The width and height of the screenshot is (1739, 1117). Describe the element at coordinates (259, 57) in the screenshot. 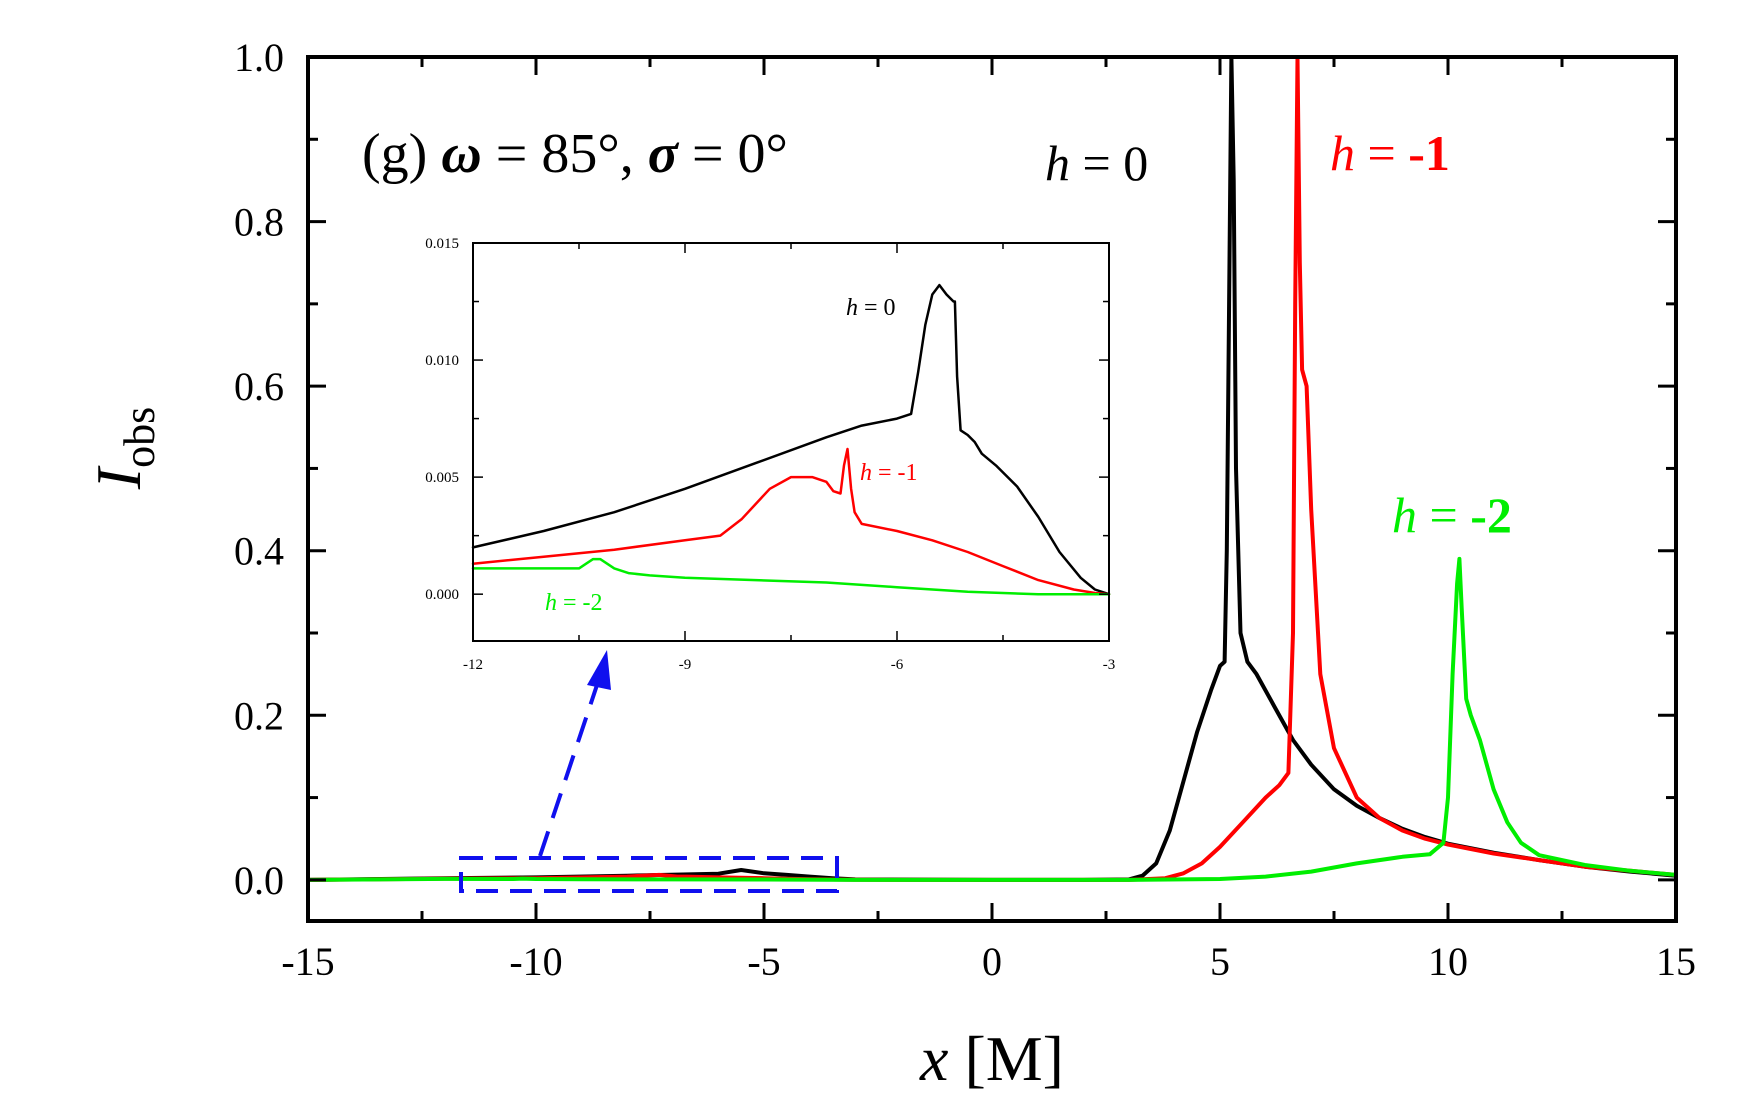

I see `main-ytick-label: 1.0` at that location.